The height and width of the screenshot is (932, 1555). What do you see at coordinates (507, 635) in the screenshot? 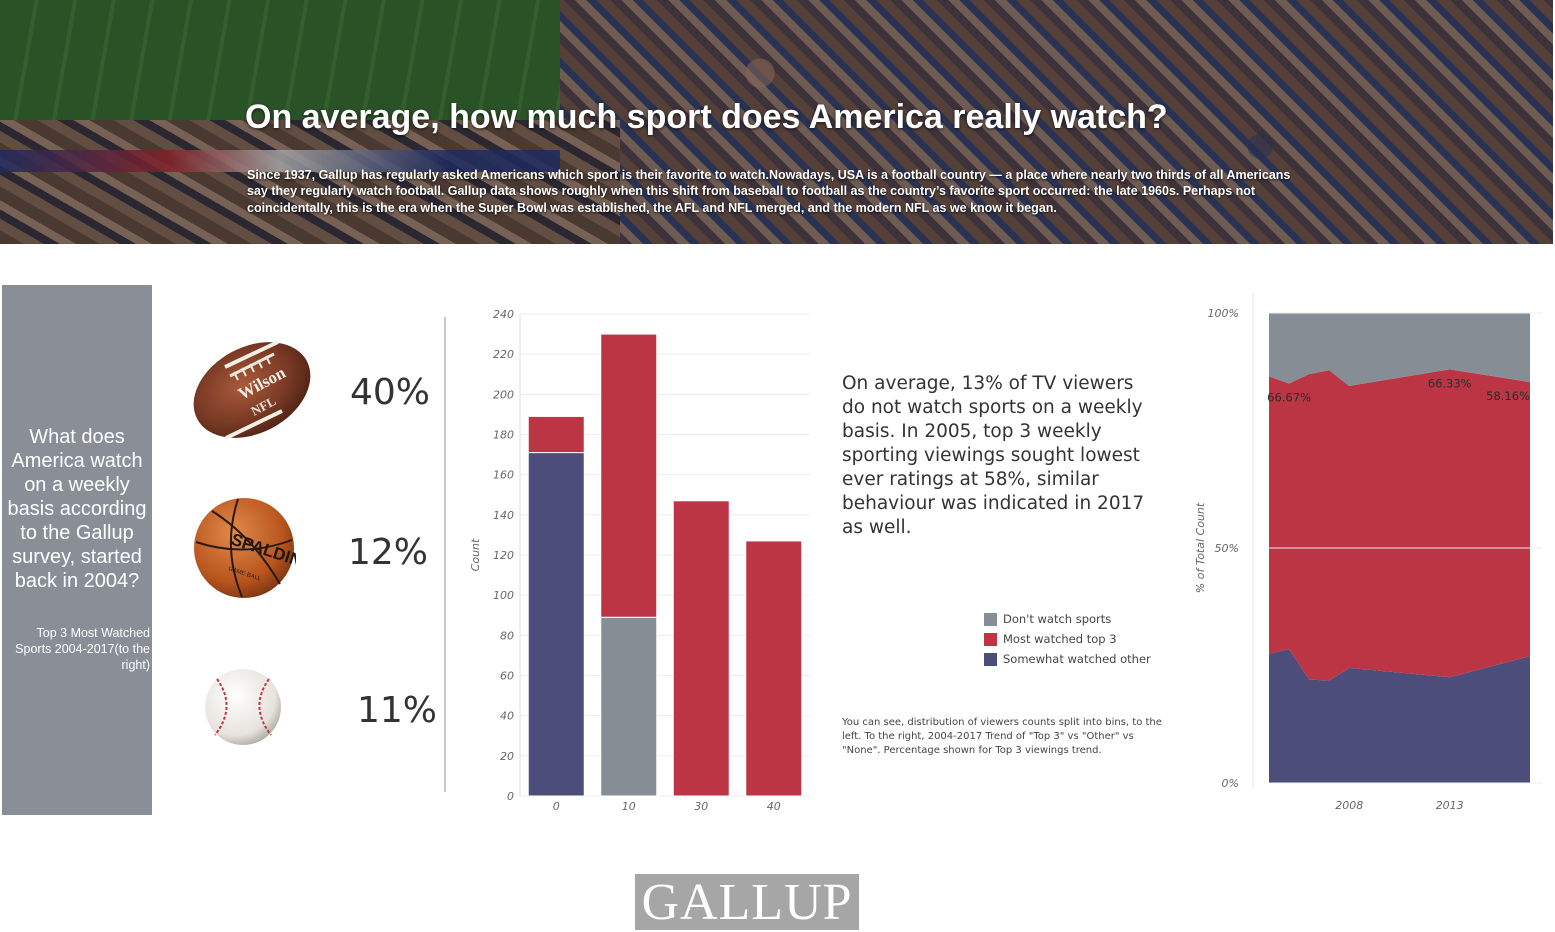
I see `y-tick-label: 80` at bounding box center [507, 635].